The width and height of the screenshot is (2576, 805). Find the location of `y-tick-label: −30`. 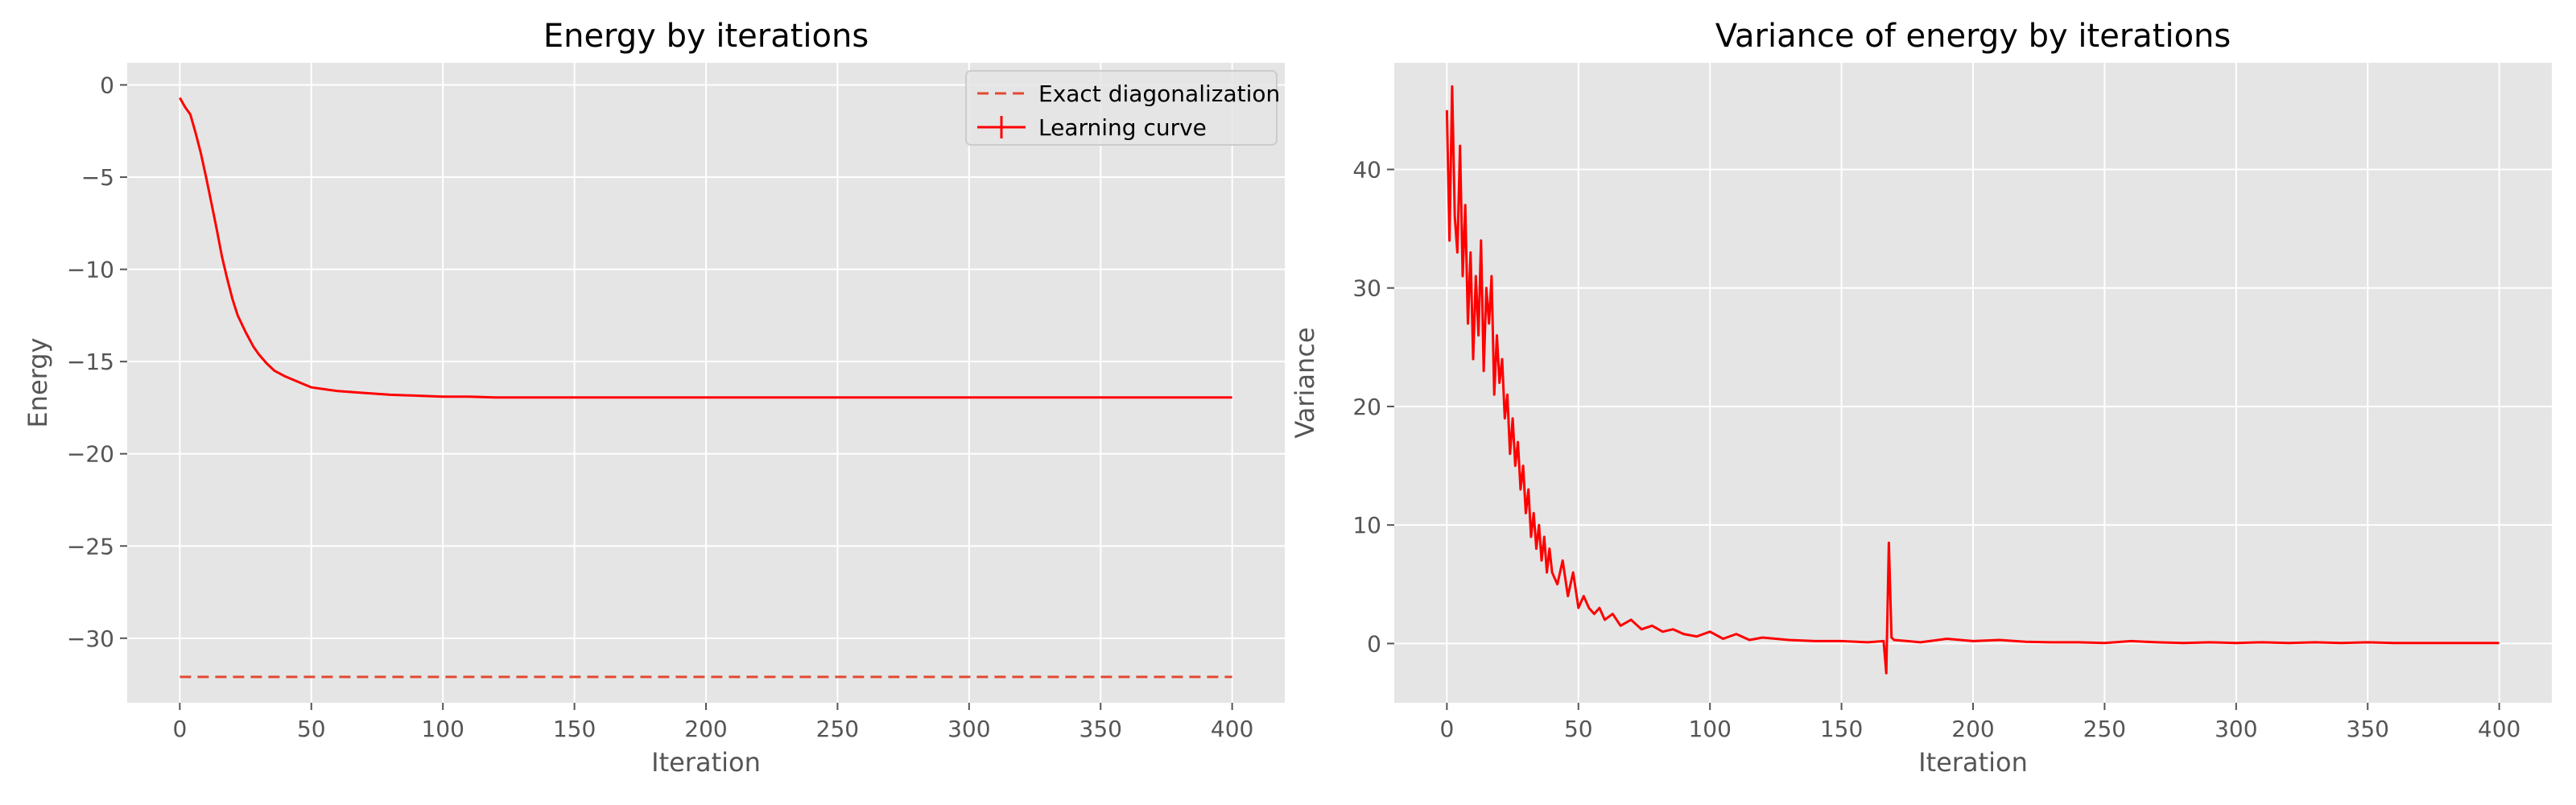

y-tick-label: −30 is located at coordinates (90, 638).